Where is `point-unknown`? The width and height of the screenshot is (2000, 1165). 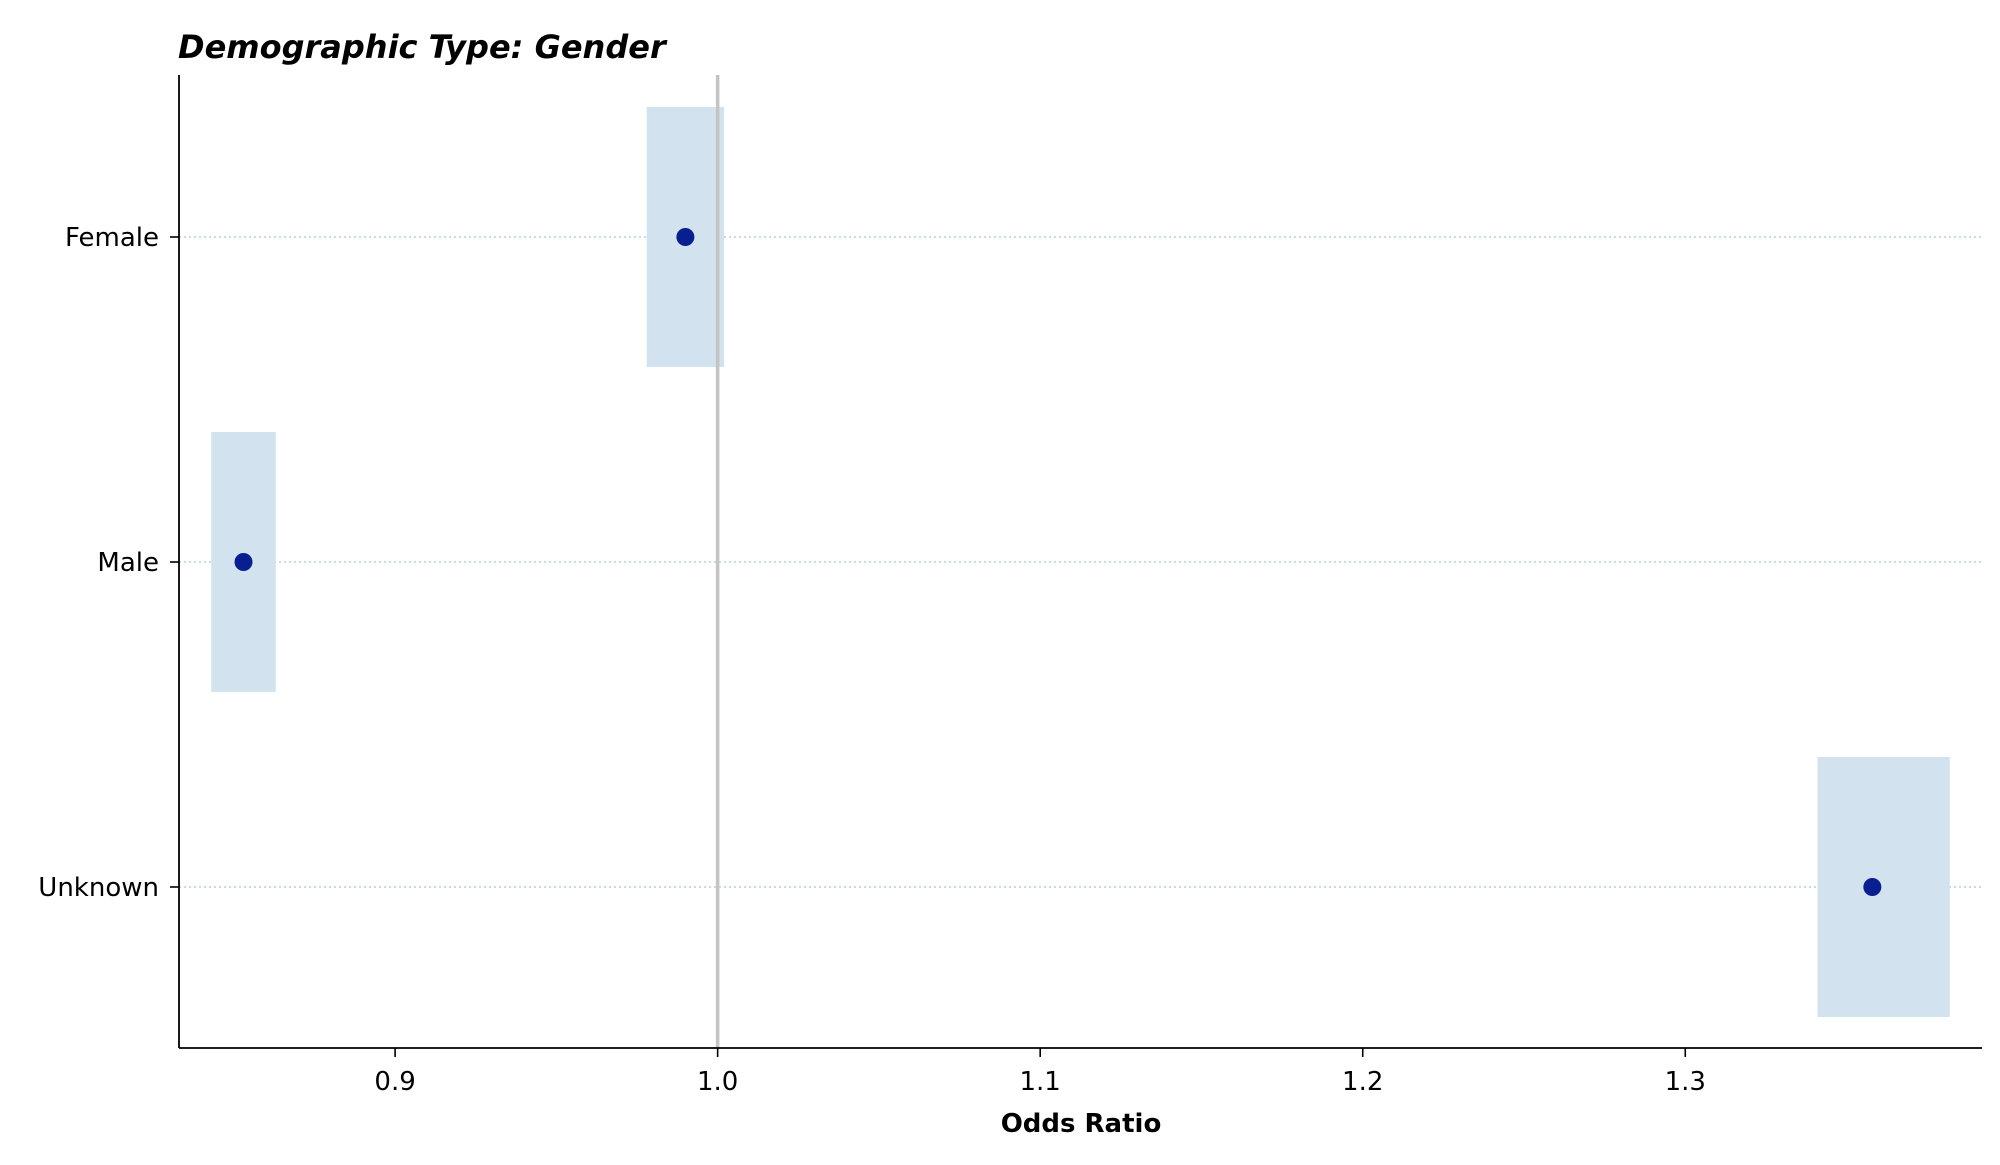 point-unknown is located at coordinates (1872, 887).